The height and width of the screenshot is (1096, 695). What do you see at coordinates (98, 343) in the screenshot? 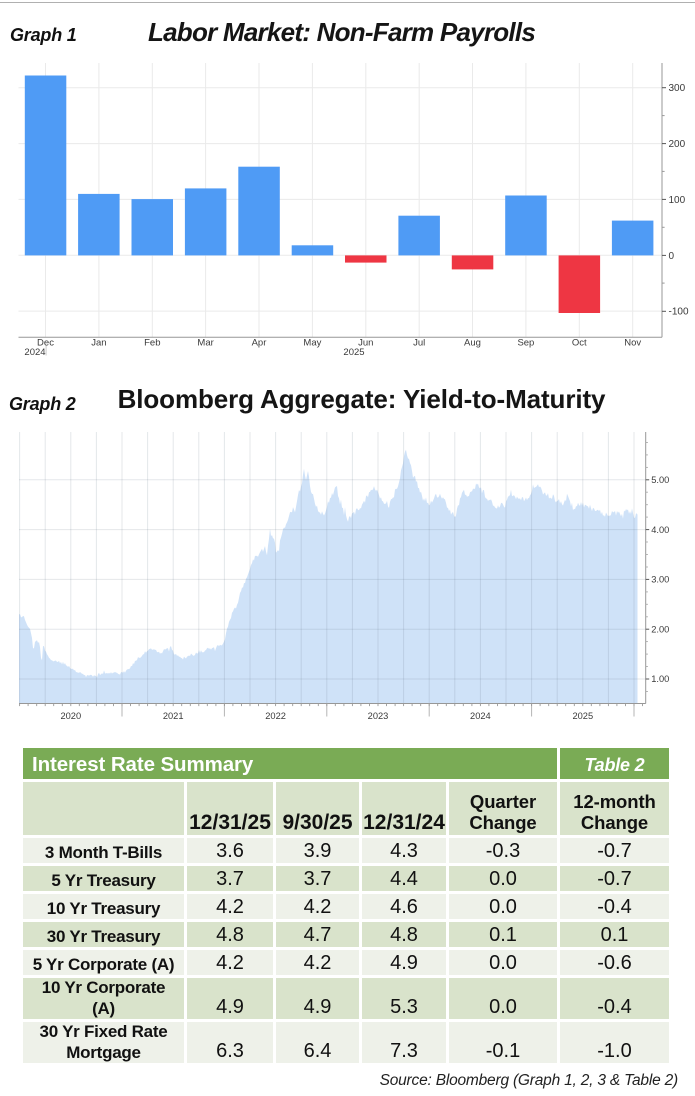
I see `svg-text: Jan` at bounding box center [98, 343].